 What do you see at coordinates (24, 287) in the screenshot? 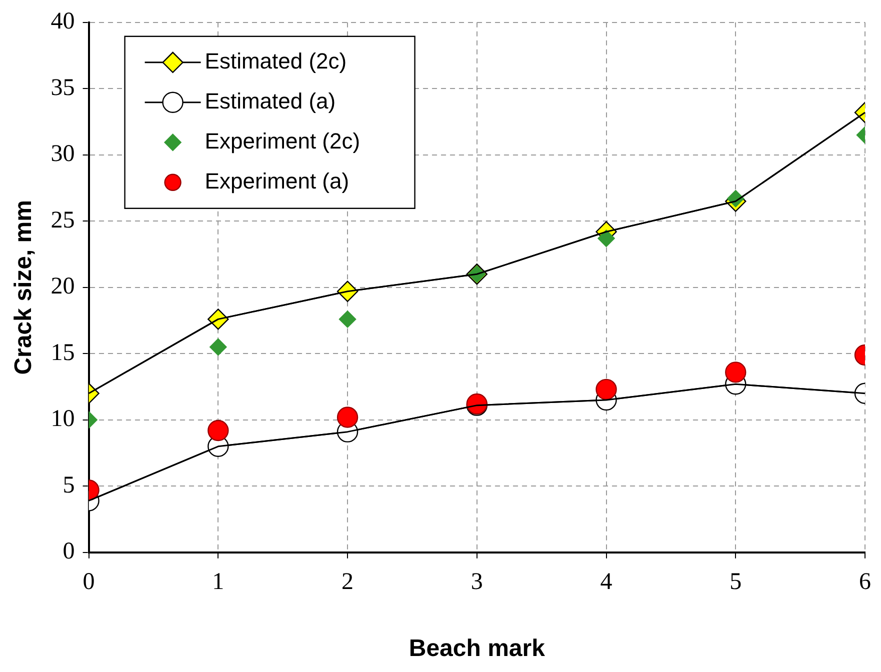
I see `y-axis-title: Crack size, mm` at bounding box center [24, 287].